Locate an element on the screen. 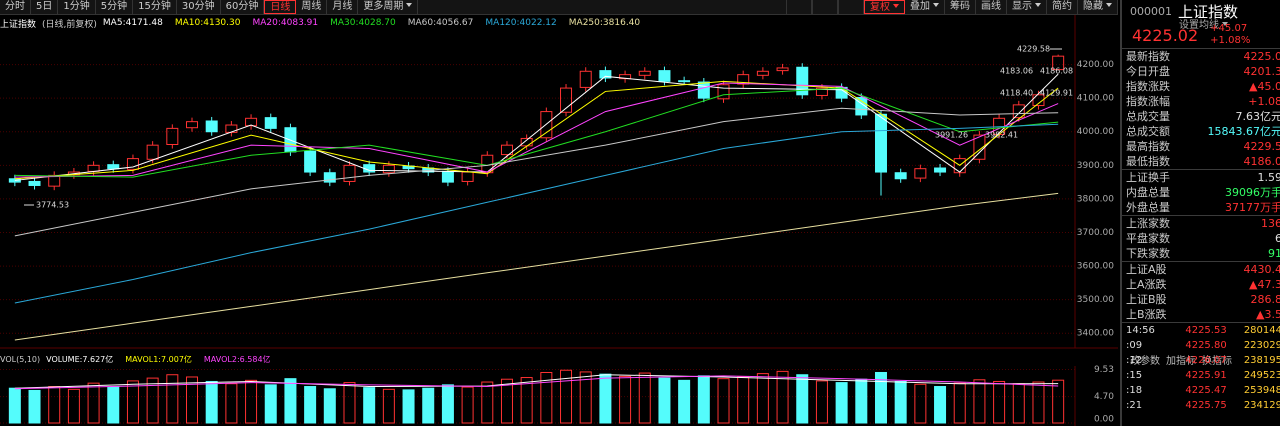  tool-button: 隐藏 is located at coordinates (1098, 7).